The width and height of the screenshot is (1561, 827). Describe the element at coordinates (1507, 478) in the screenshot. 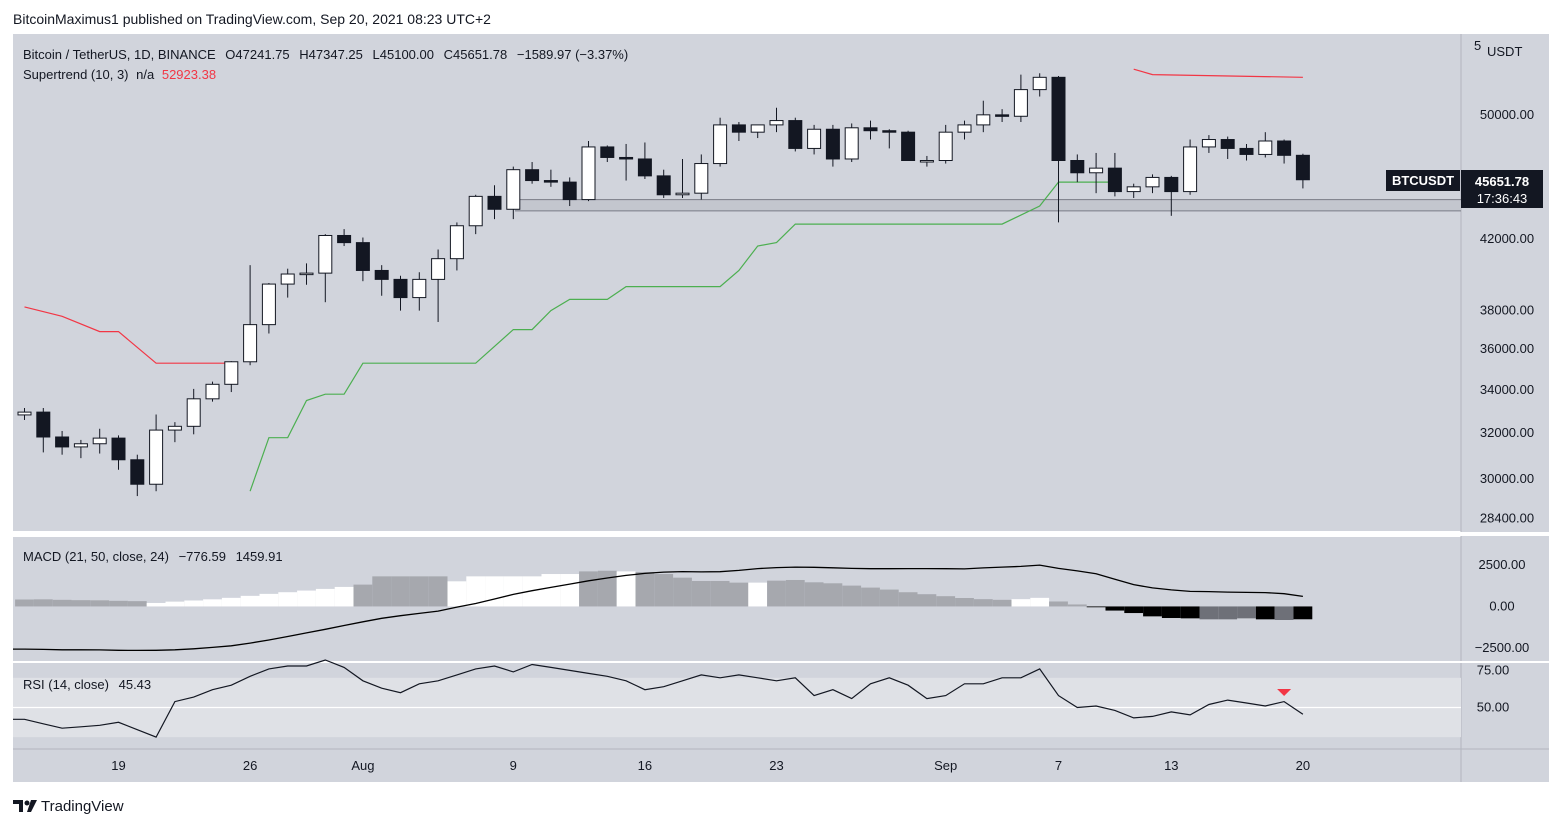

I see `price-axis-label: 30000.00` at that location.